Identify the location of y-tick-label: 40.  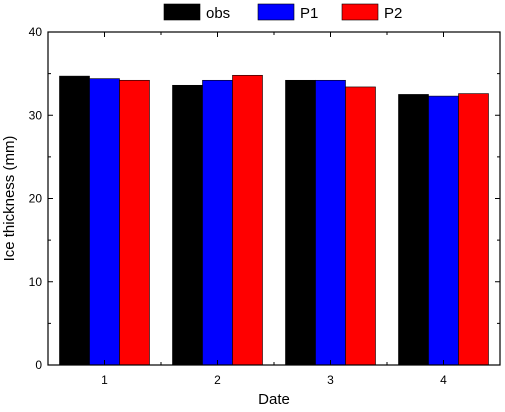
(36, 32).